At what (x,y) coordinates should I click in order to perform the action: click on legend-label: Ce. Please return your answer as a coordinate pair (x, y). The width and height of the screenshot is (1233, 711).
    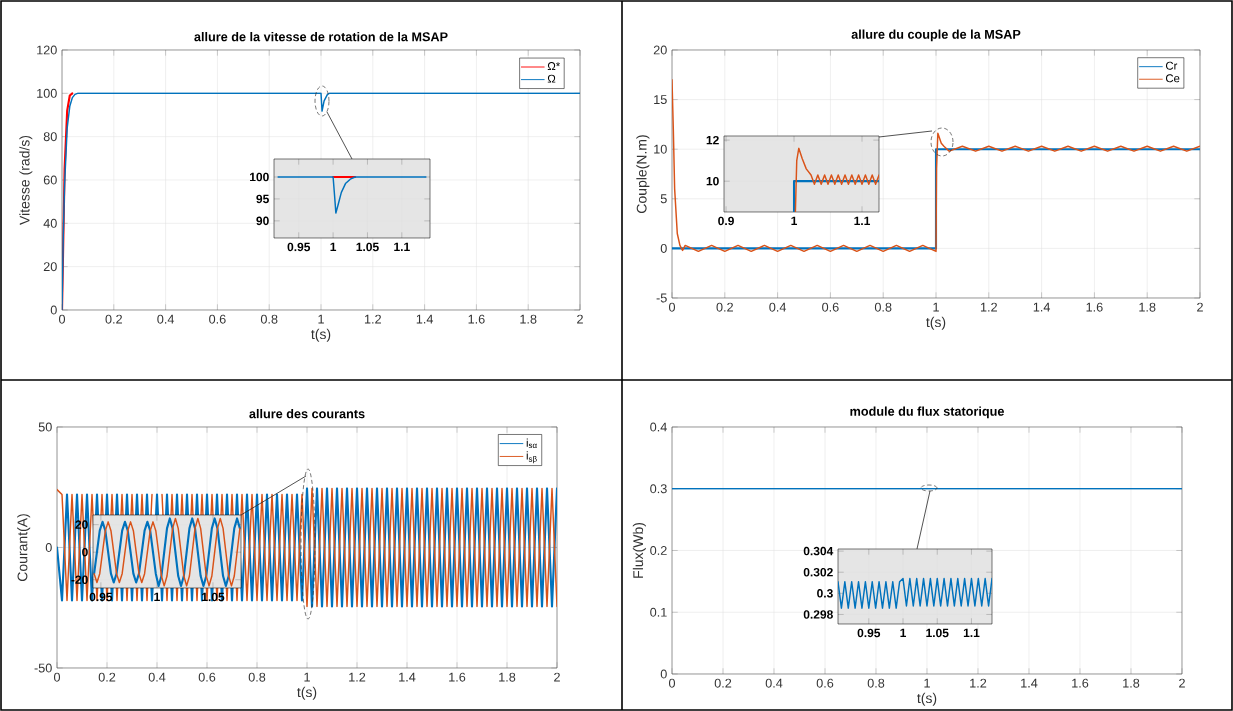
    Looking at the image, I should click on (1172, 78).